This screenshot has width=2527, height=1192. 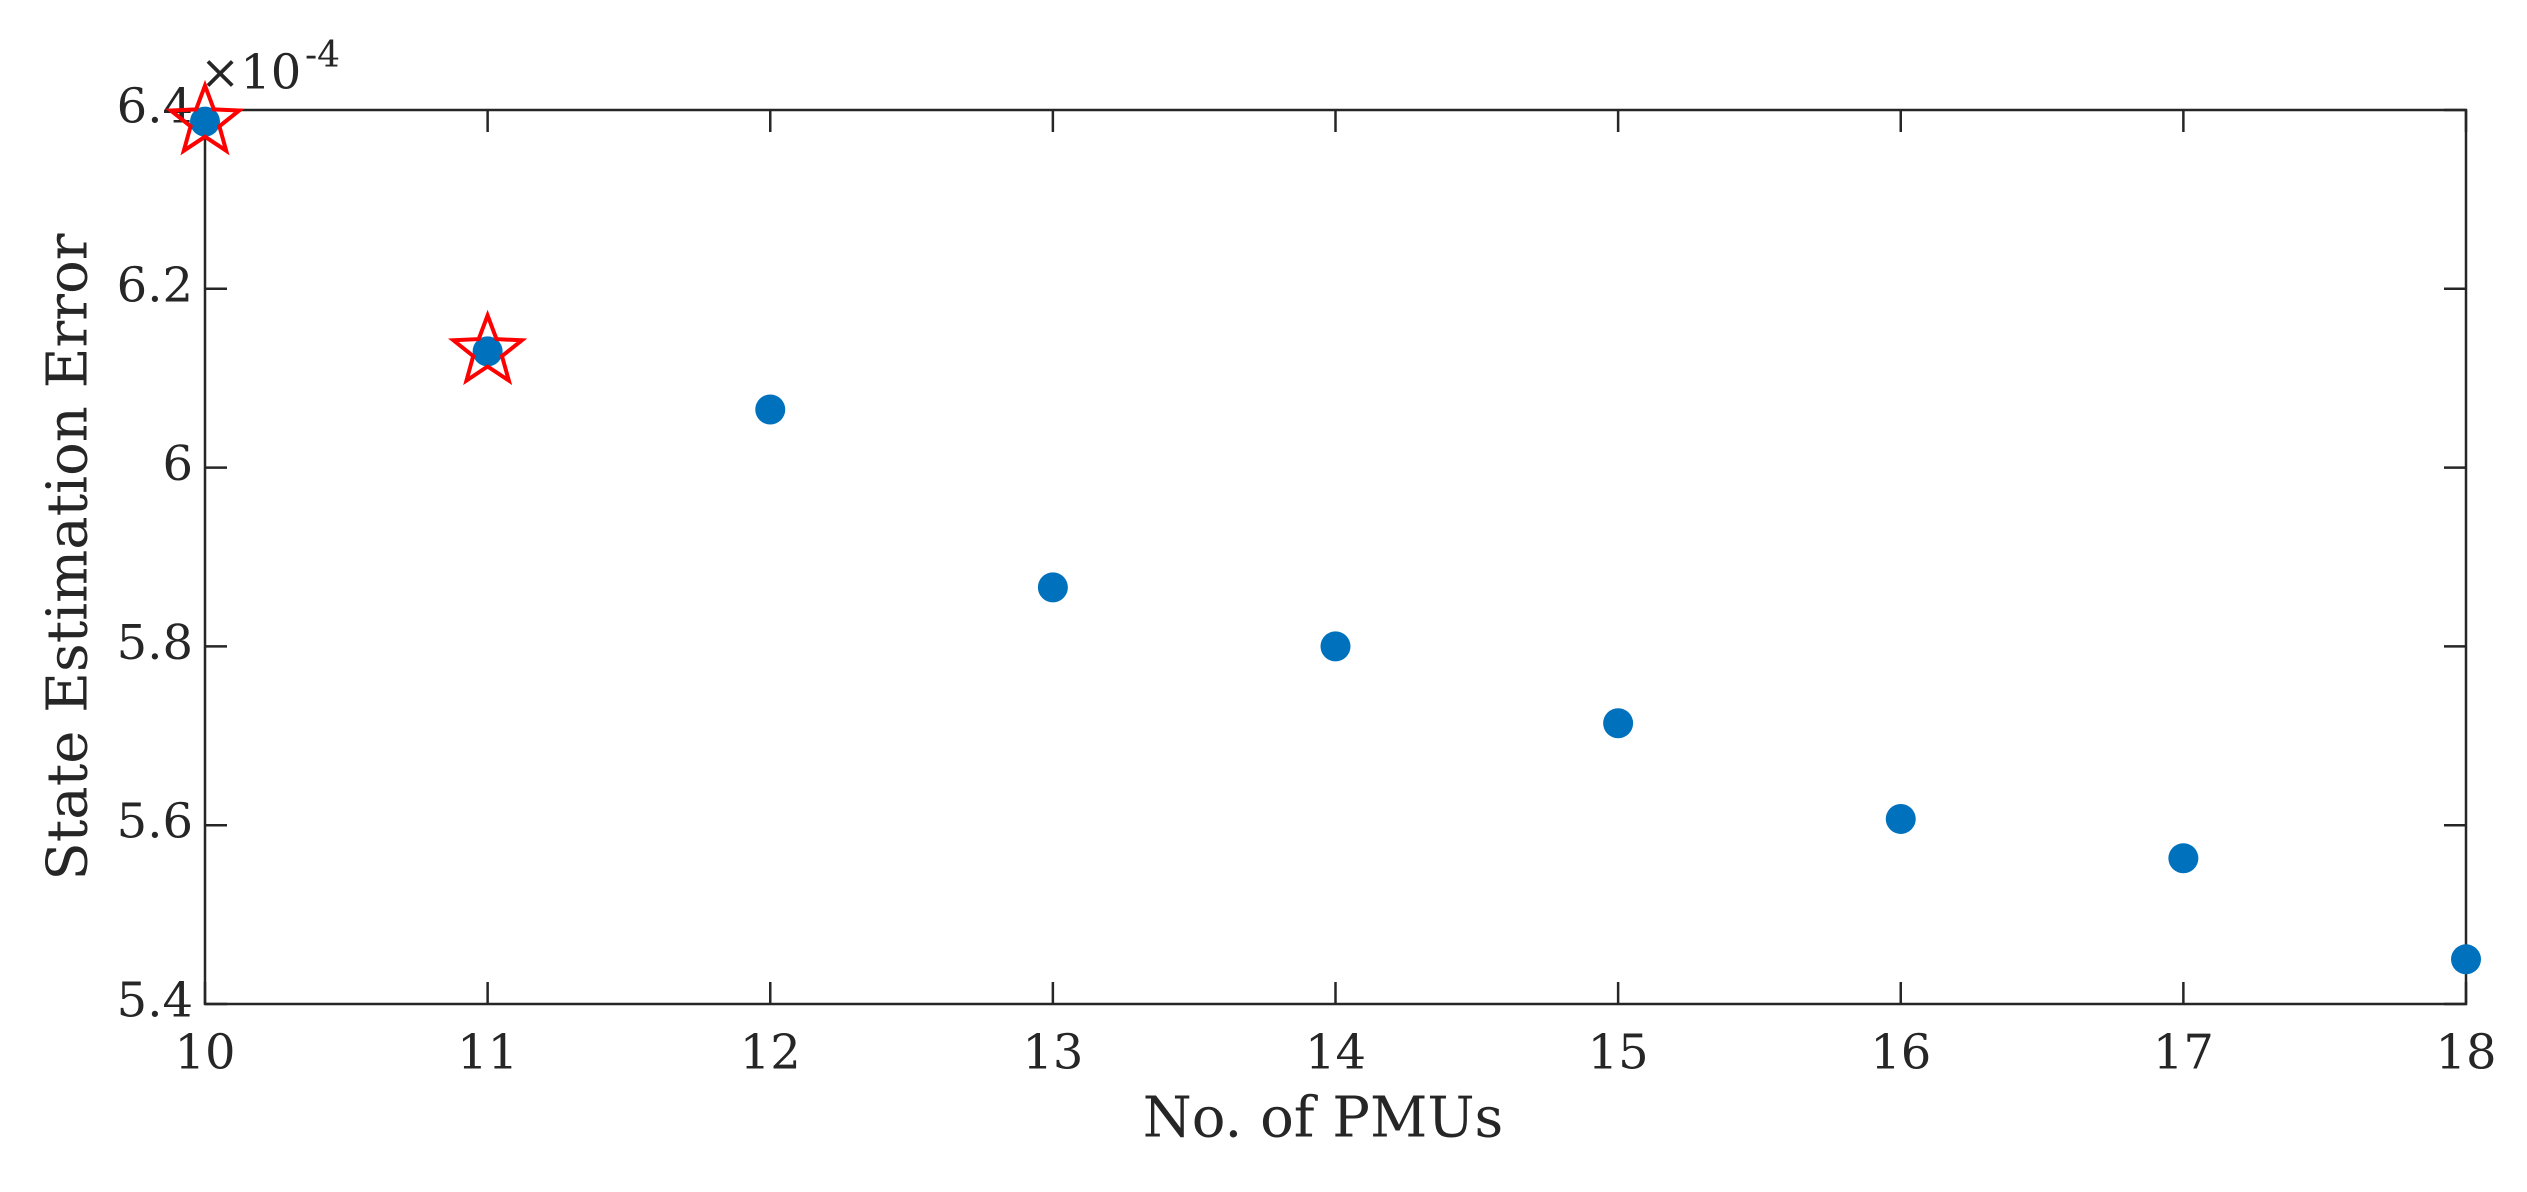 I want to click on x-tick-label: 17, so click(x=2183, y=1053).